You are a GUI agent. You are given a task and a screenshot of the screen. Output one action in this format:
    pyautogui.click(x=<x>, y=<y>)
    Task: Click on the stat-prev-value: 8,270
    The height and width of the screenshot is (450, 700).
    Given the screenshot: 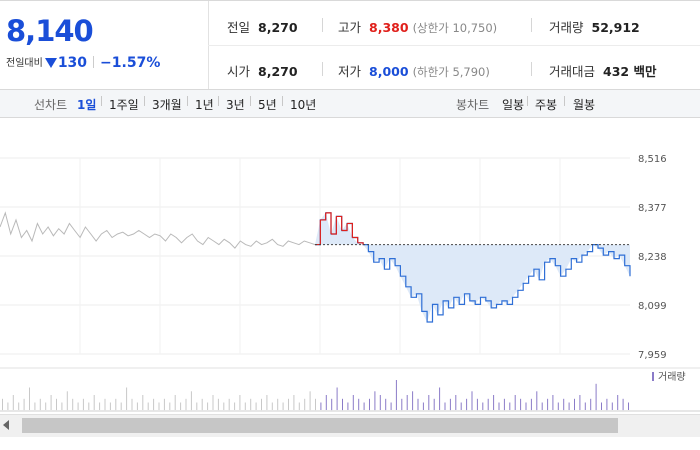 What is the action you would take?
    pyautogui.click(x=278, y=27)
    